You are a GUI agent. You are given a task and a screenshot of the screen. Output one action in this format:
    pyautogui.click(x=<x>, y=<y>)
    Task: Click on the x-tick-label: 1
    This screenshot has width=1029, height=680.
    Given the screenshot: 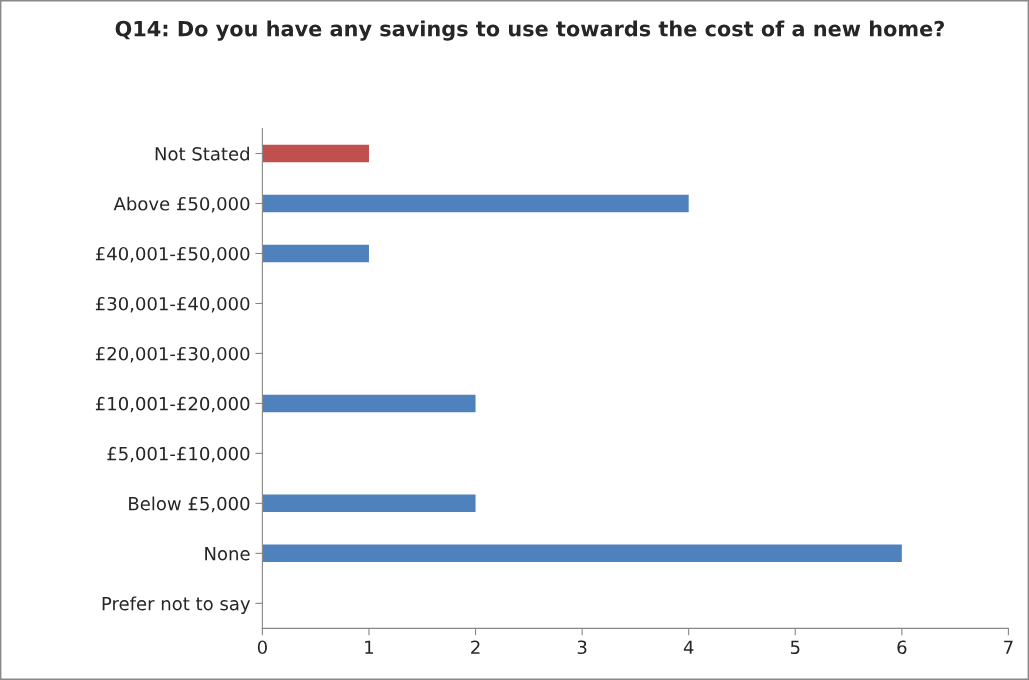 What is the action you would take?
    pyautogui.click(x=369, y=647)
    